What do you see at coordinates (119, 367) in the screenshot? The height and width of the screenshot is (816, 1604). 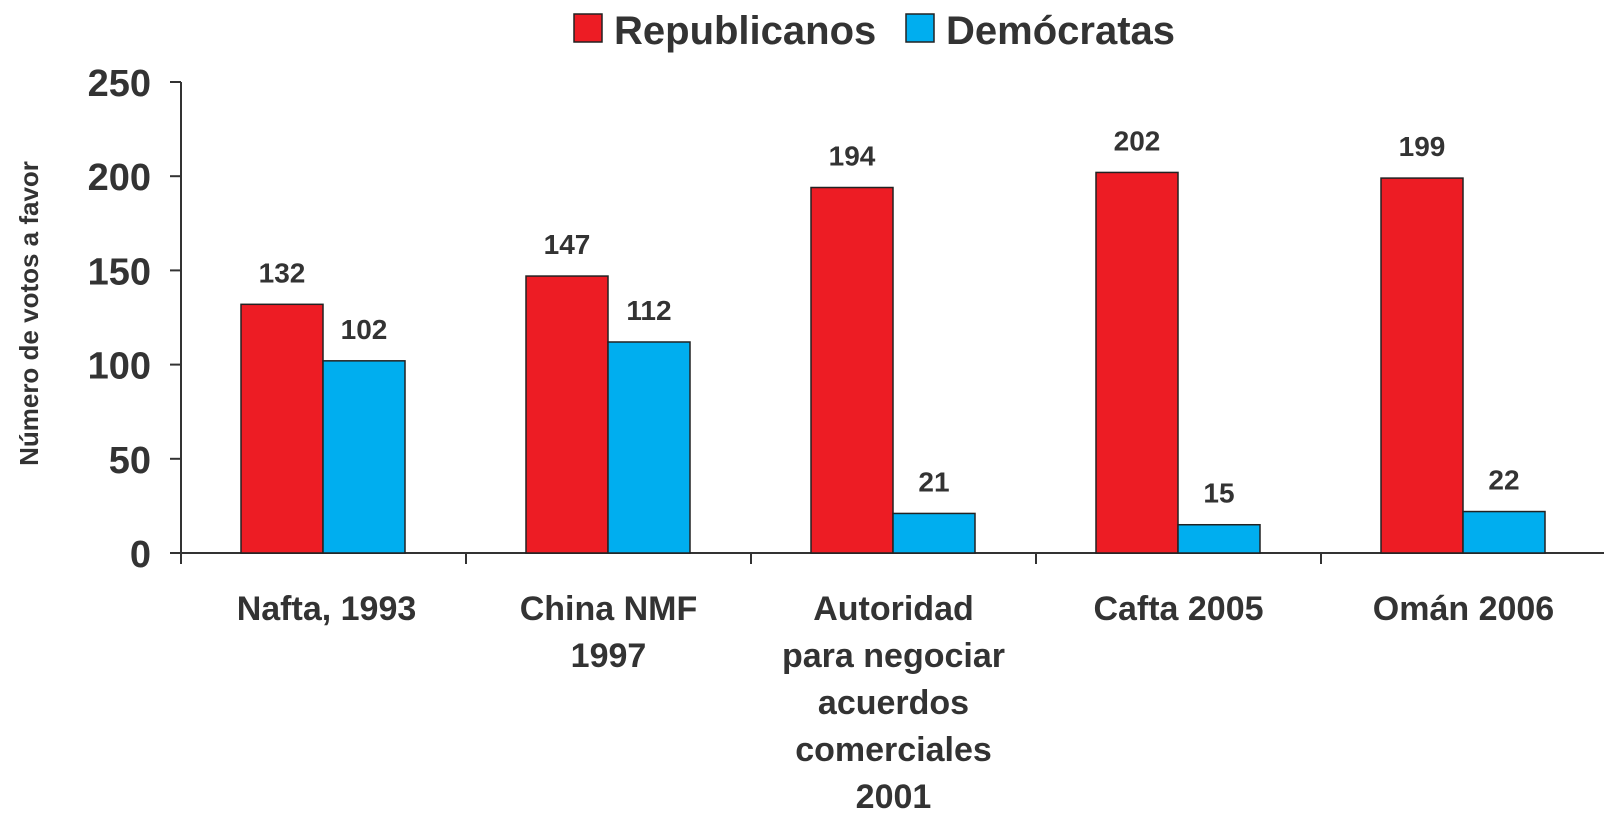 I see `y-tick-label: 100` at bounding box center [119, 367].